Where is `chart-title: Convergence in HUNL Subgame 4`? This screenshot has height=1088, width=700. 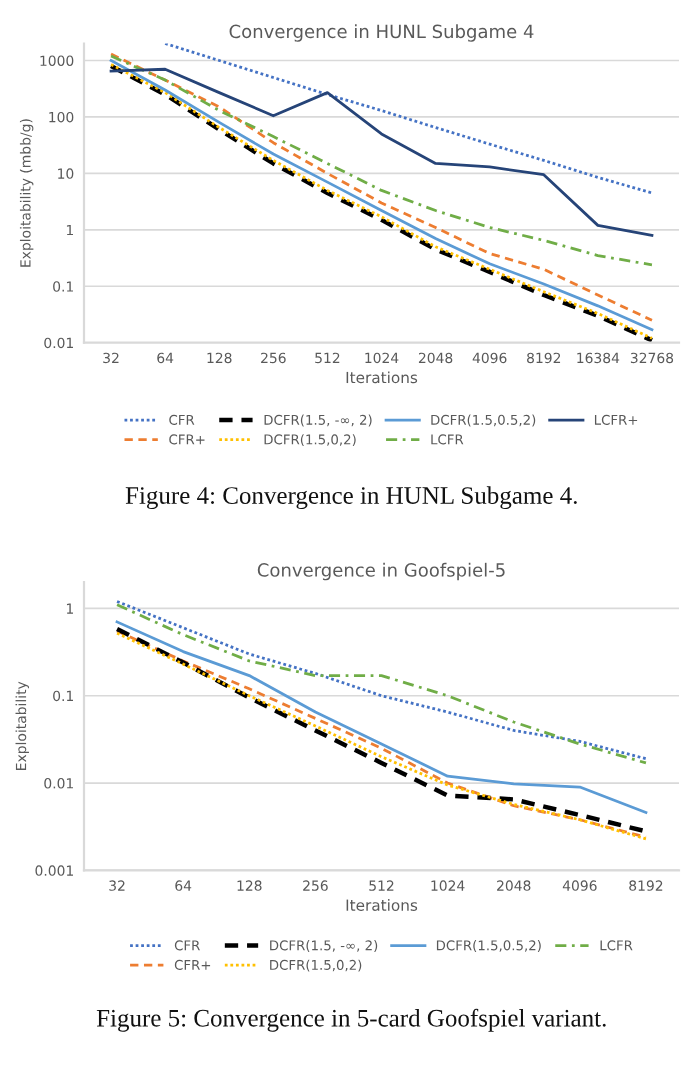
chart-title: Convergence in HUNL Subgame 4 is located at coordinates (381, 33).